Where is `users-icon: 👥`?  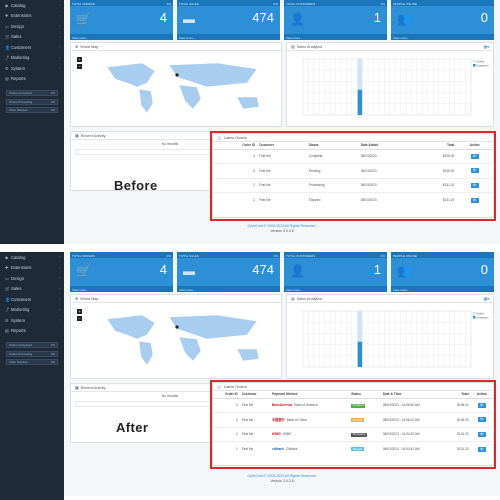
users-icon: 👥 is located at coordinates (404, 19).